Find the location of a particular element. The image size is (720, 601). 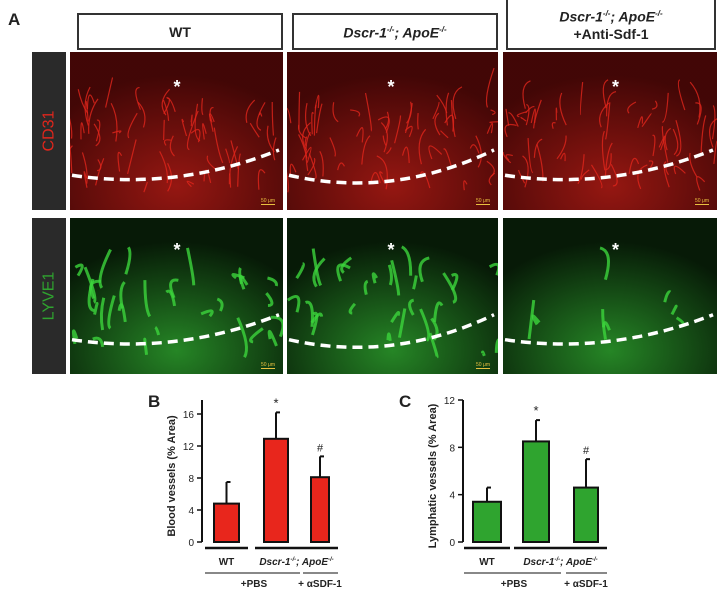

panel-label-b: B is located at coordinates (154, 401).